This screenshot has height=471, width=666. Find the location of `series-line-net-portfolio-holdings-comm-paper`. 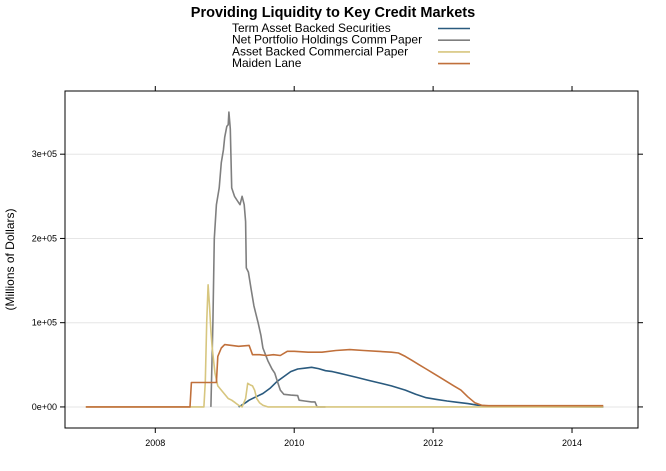

series-line-net-portfolio-holdings-comm-paper is located at coordinates (268, 259).